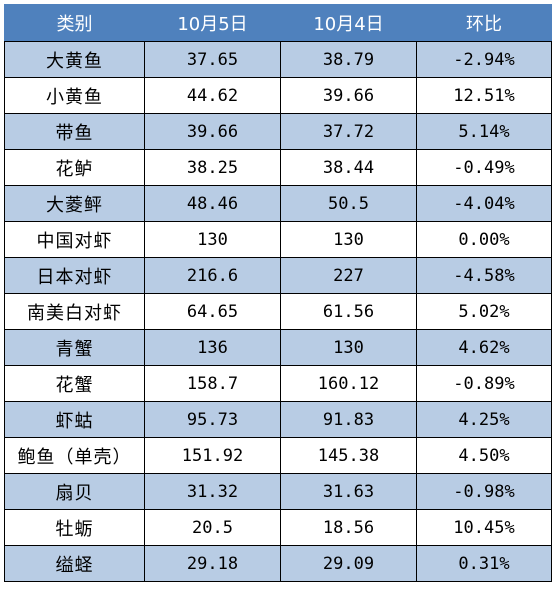 The height and width of the screenshot is (589, 555). Describe the element at coordinates (484, 383) in the screenshot. I see `cell-change: -0.89%` at that location.